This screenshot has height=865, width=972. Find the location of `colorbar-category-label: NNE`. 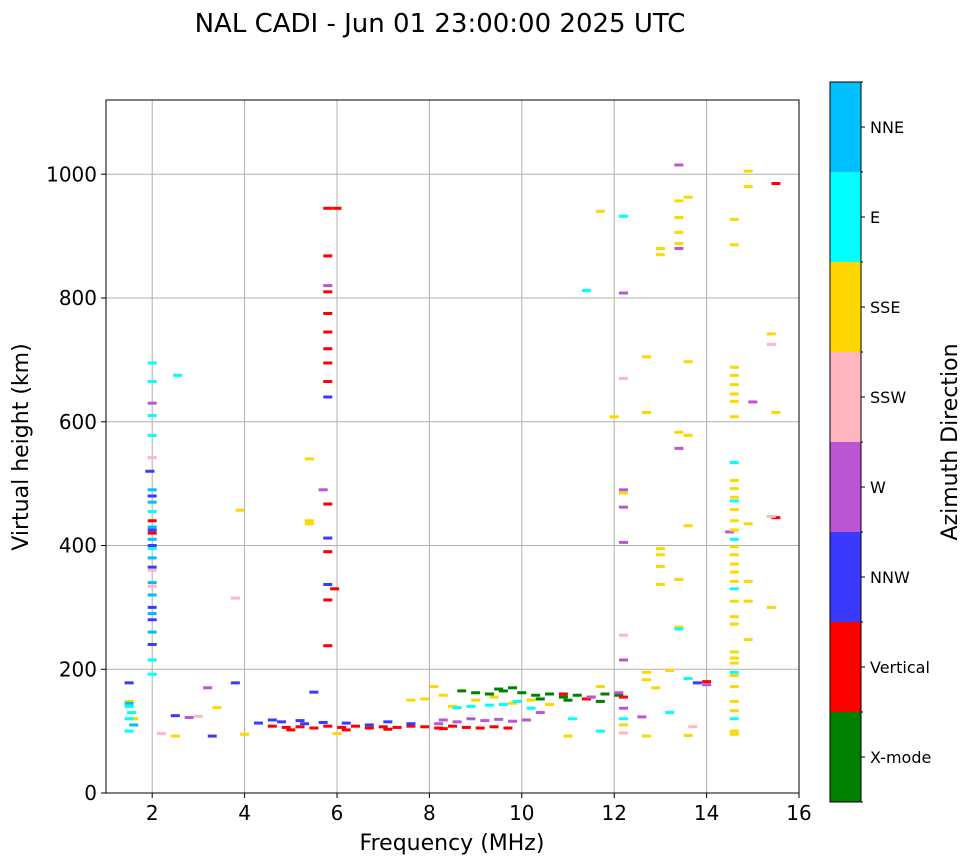

colorbar-category-label: NNE is located at coordinates (887, 127).